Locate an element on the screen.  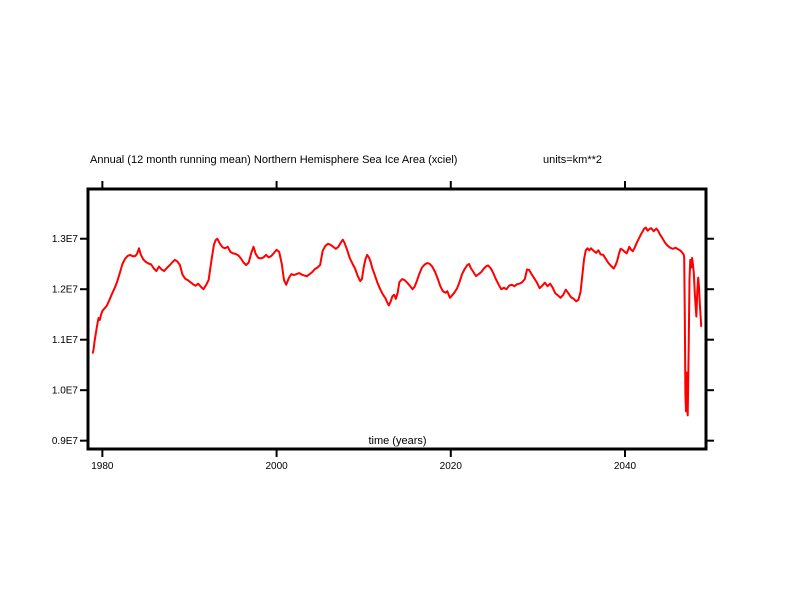
y-tick-label: 0.9E7 is located at coordinates (65, 441).